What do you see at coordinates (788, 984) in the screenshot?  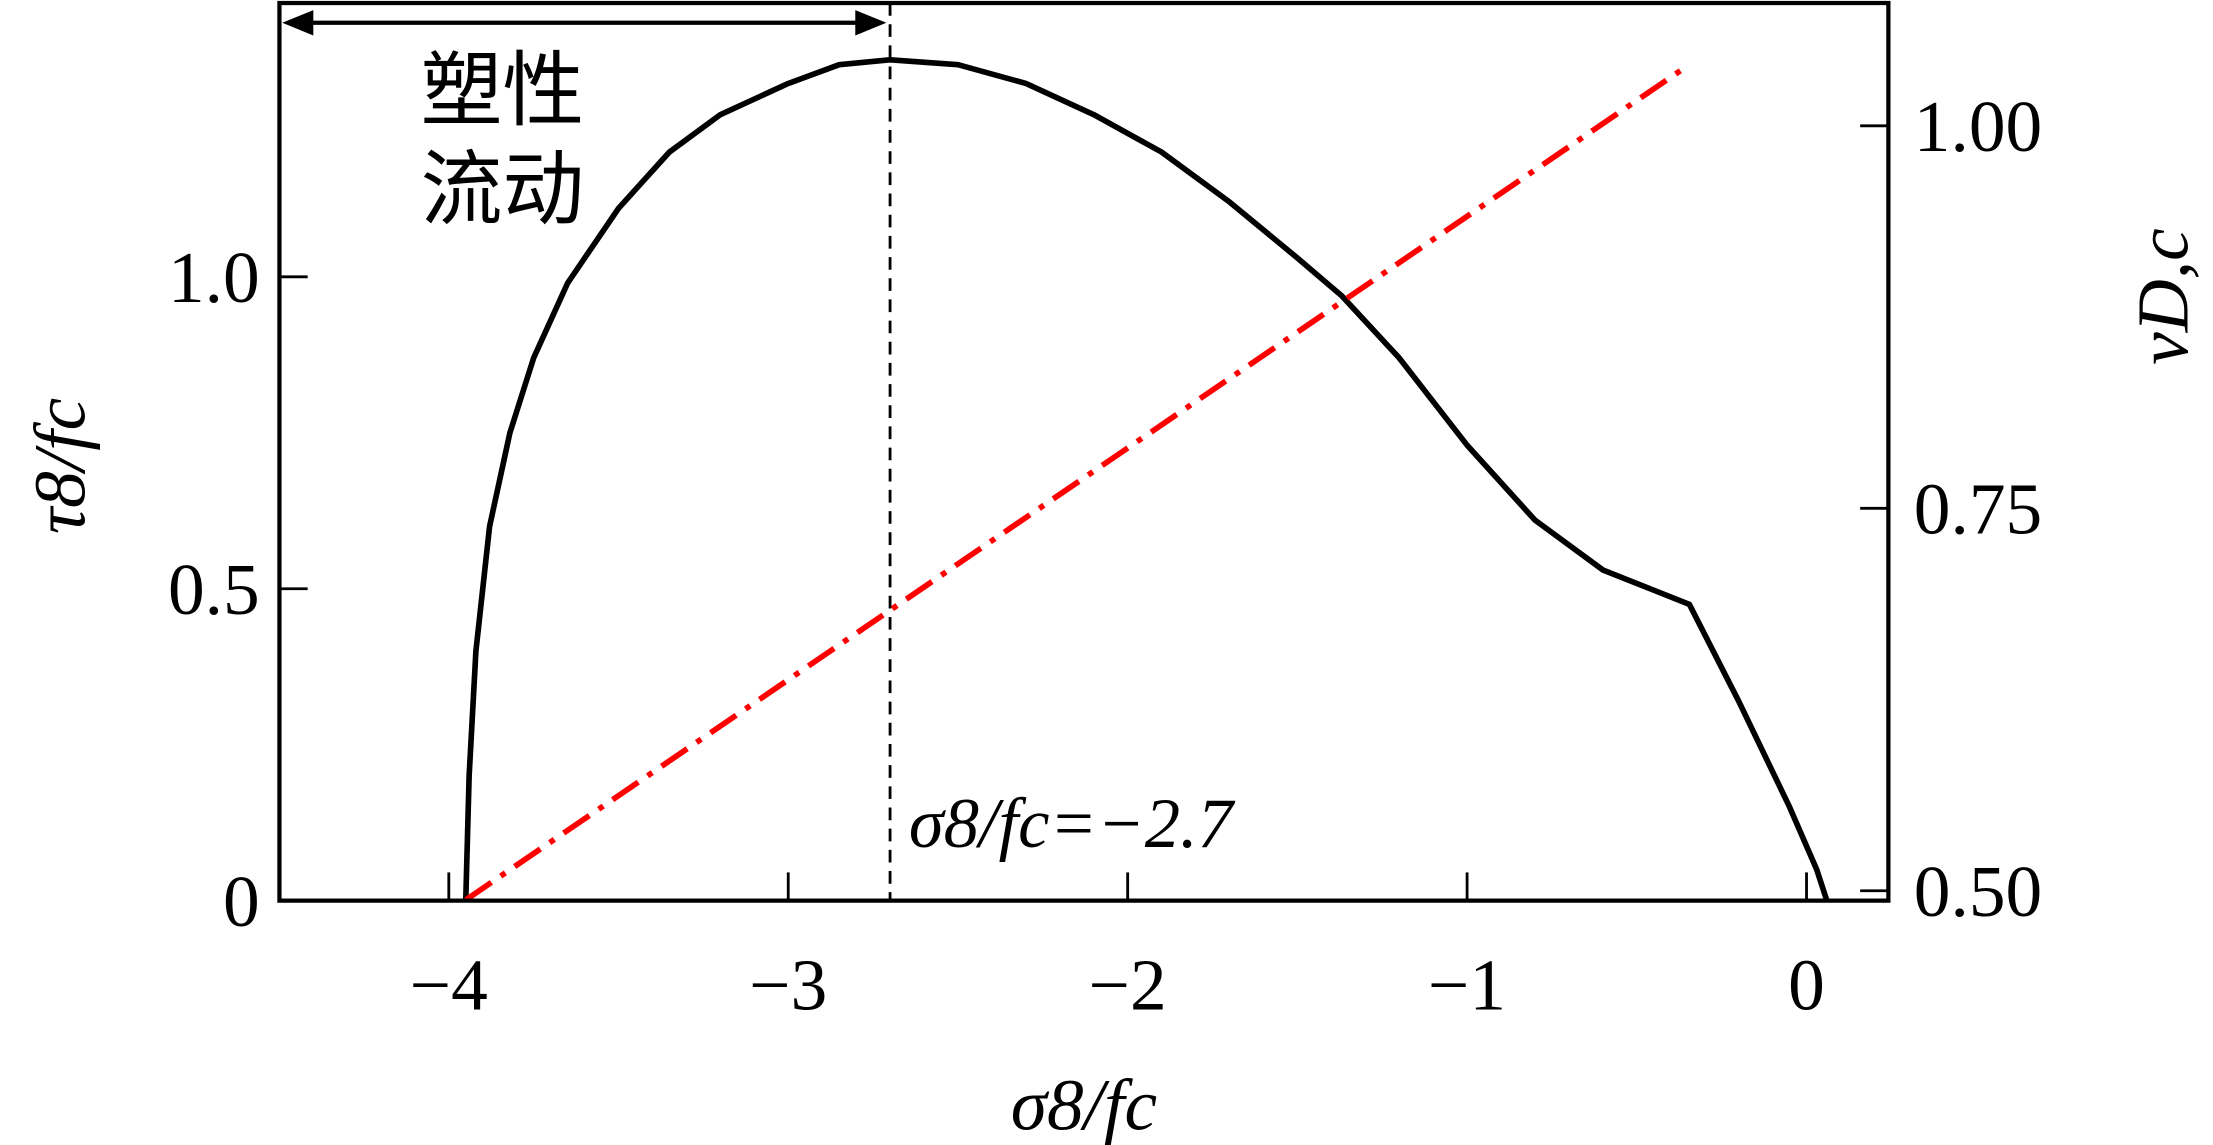 I see `x-tick-label: −3` at bounding box center [788, 984].